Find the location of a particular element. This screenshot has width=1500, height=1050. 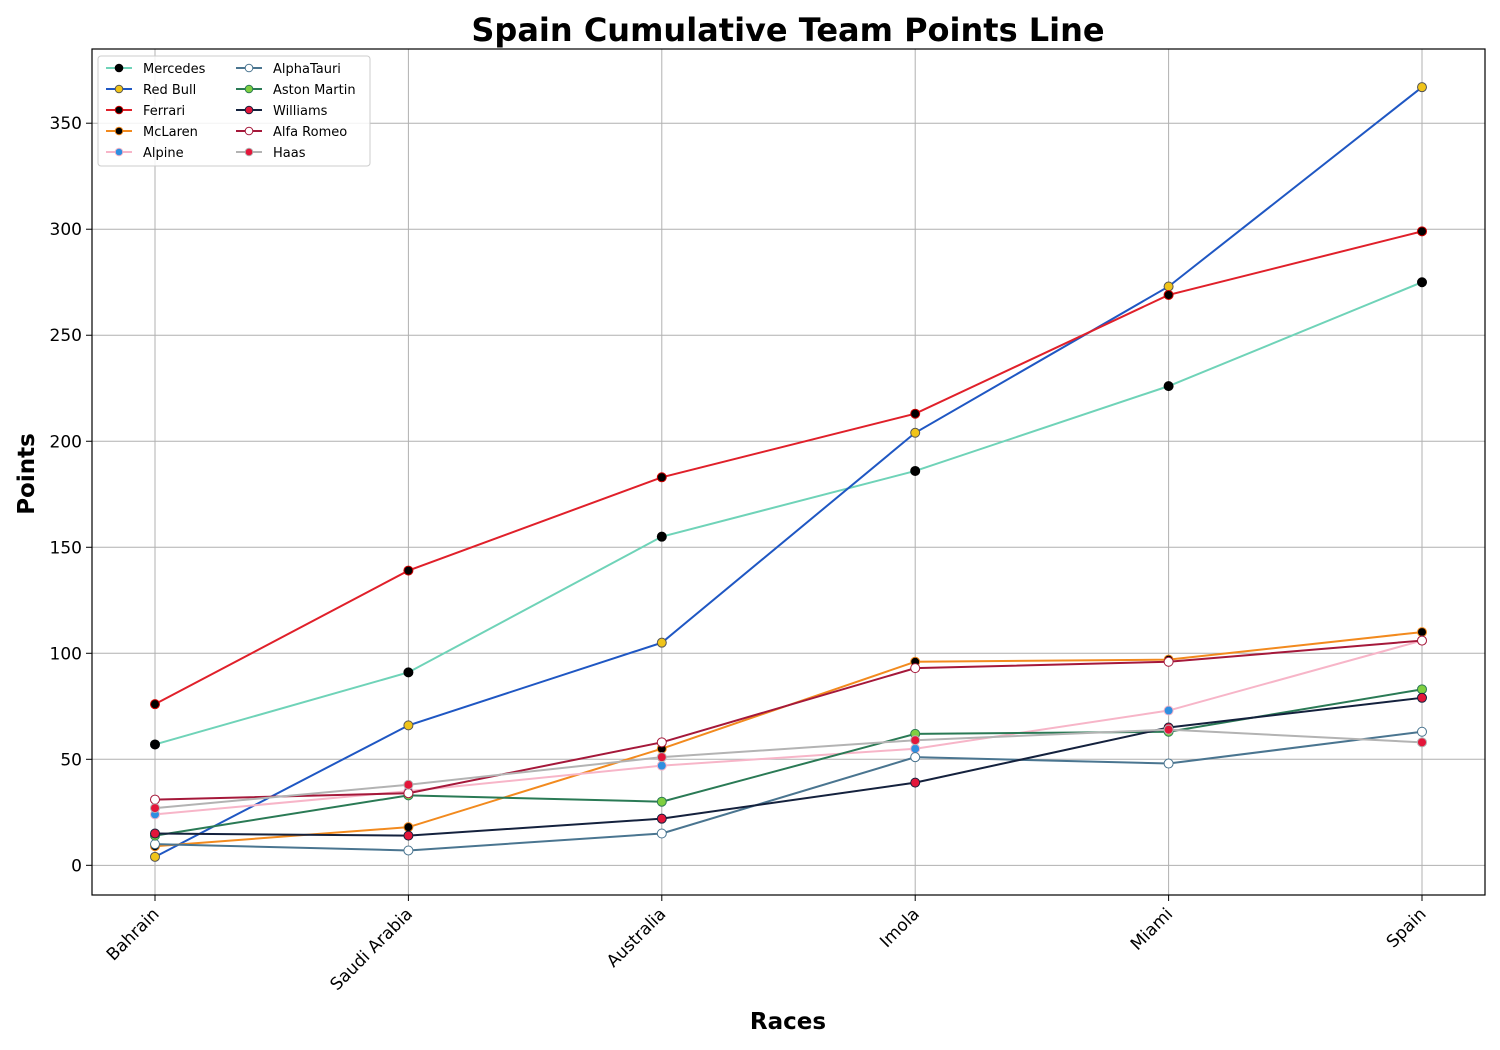

legend-item: Red Bull is located at coordinates (151, 90).